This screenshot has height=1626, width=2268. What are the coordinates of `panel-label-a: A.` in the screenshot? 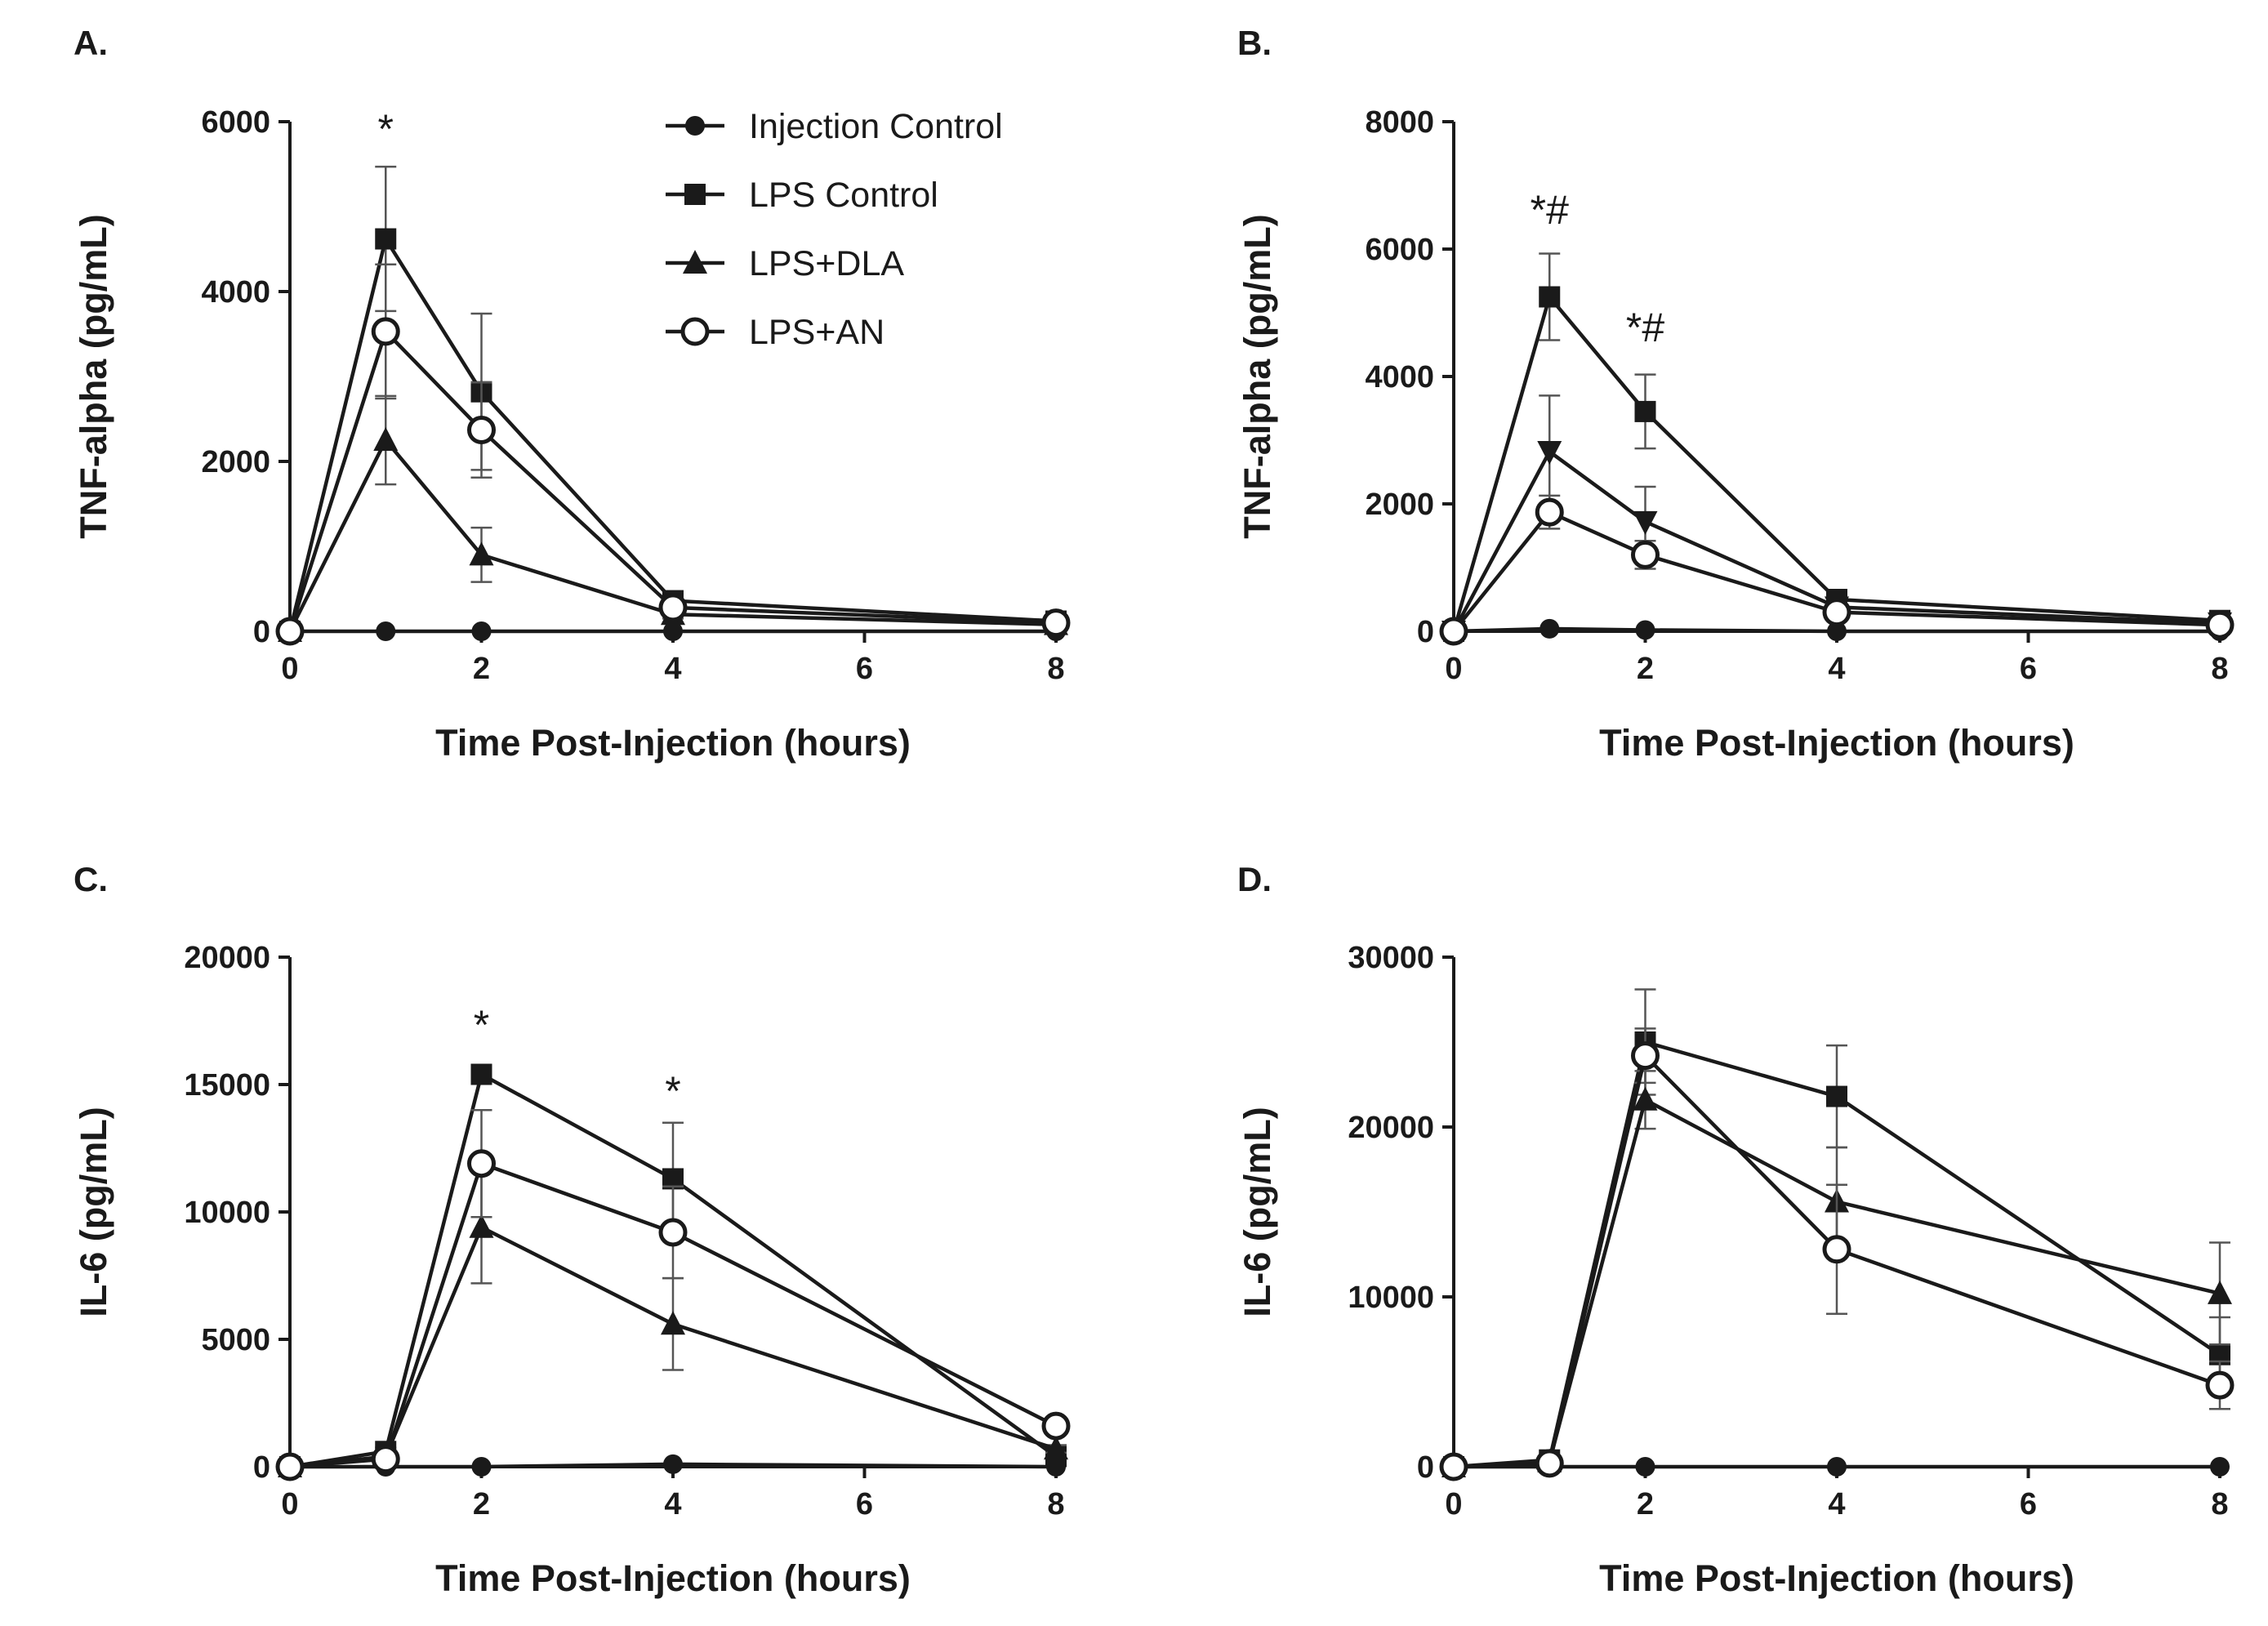 It's located at (91, 43).